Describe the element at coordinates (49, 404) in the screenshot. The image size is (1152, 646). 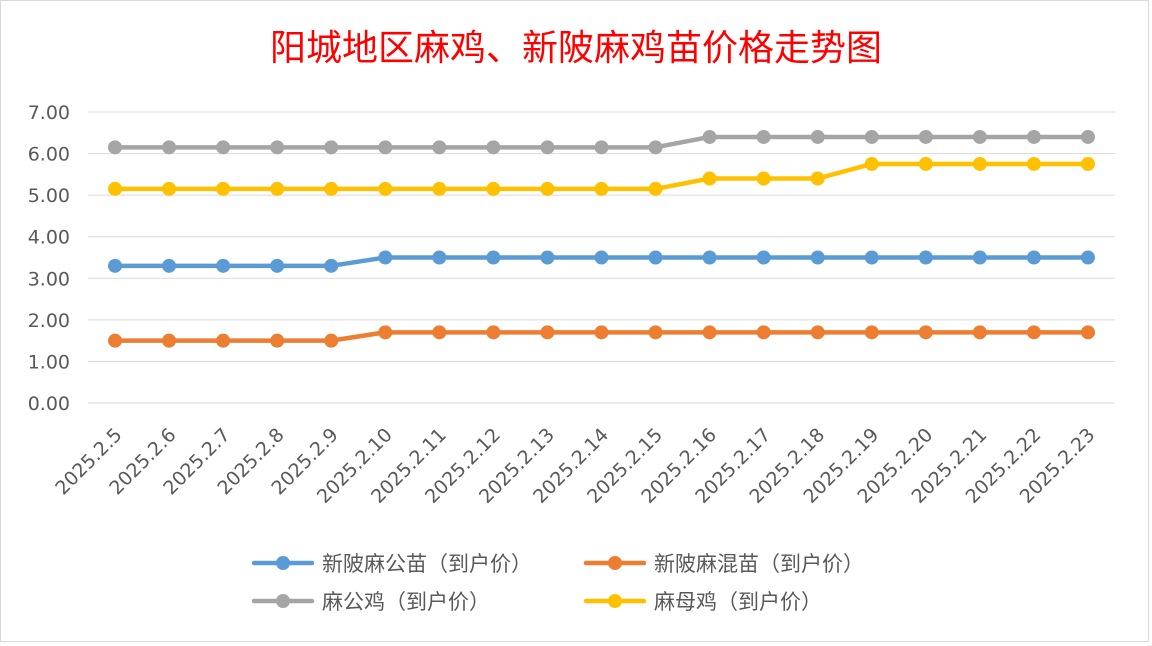
I see `y-tick-label: 0.00` at that location.